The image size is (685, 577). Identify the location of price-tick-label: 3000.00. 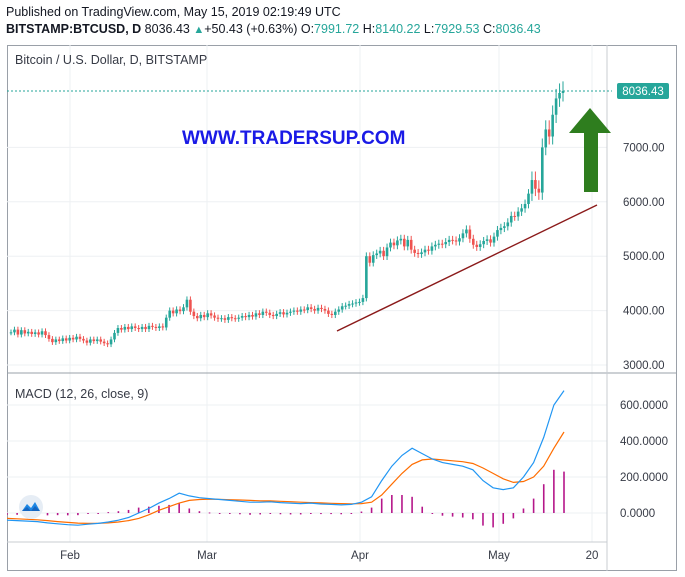
(644, 366).